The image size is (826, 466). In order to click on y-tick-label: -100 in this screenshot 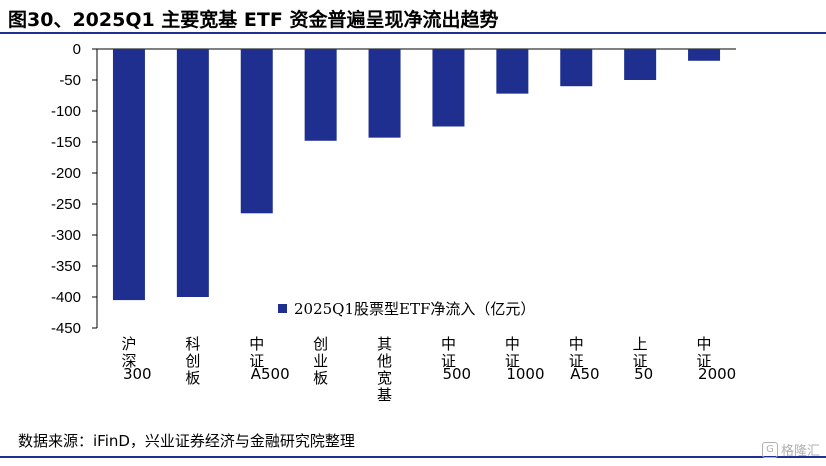, I will do `click(66, 111)`.